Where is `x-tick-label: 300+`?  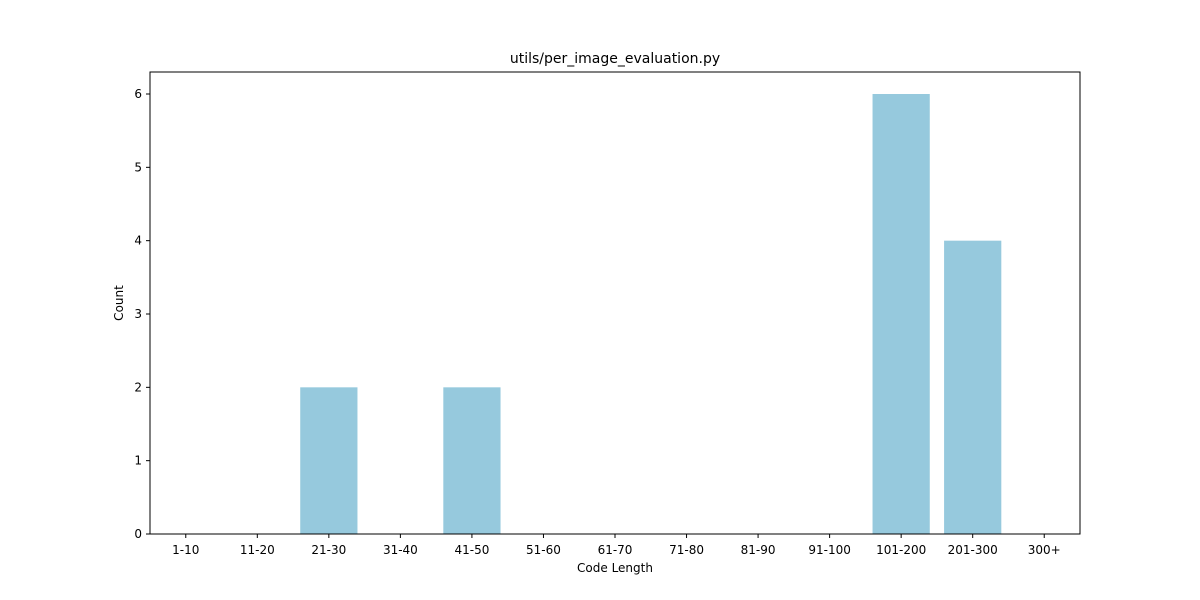 x-tick-label: 300+ is located at coordinates (1044, 550).